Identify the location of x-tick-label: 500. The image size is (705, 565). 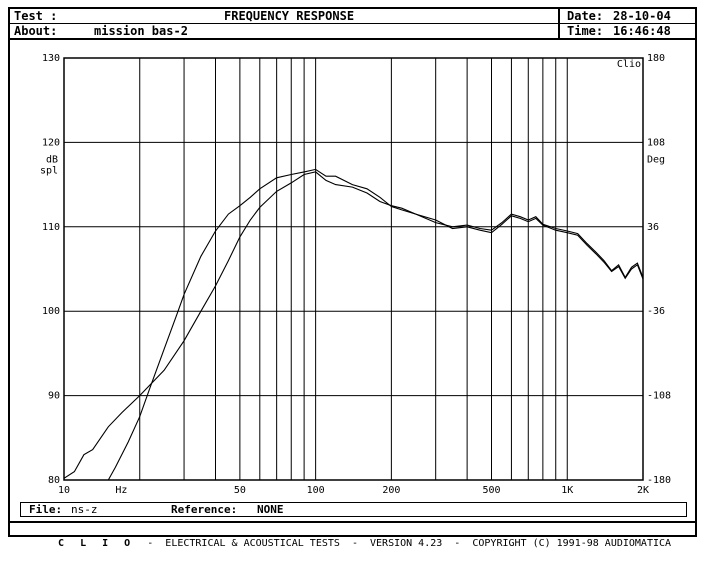
(491, 490).